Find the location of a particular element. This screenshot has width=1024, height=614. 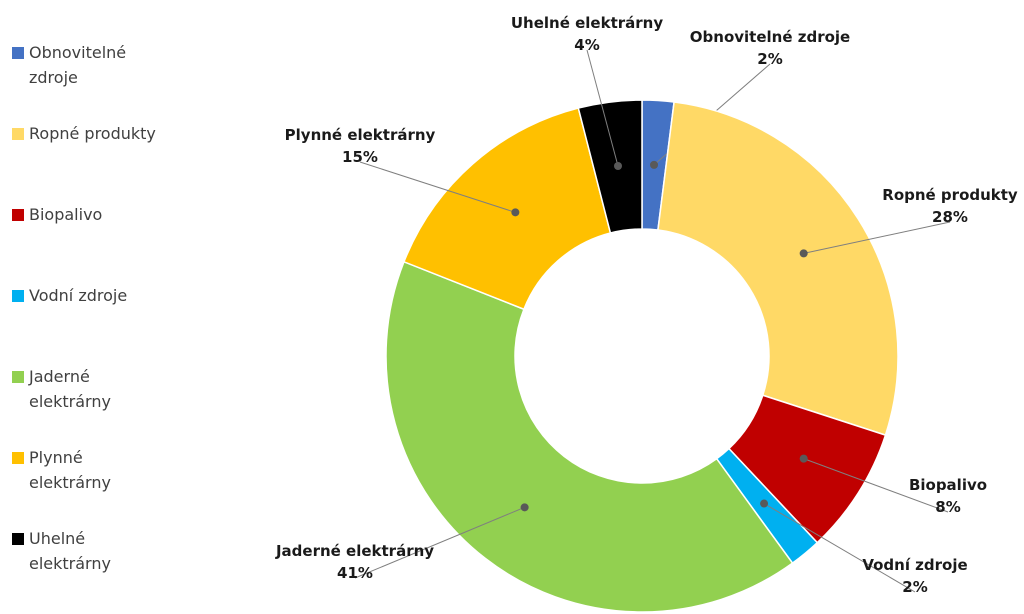

label-name: Ropné produkty is located at coordinates (950, 195).